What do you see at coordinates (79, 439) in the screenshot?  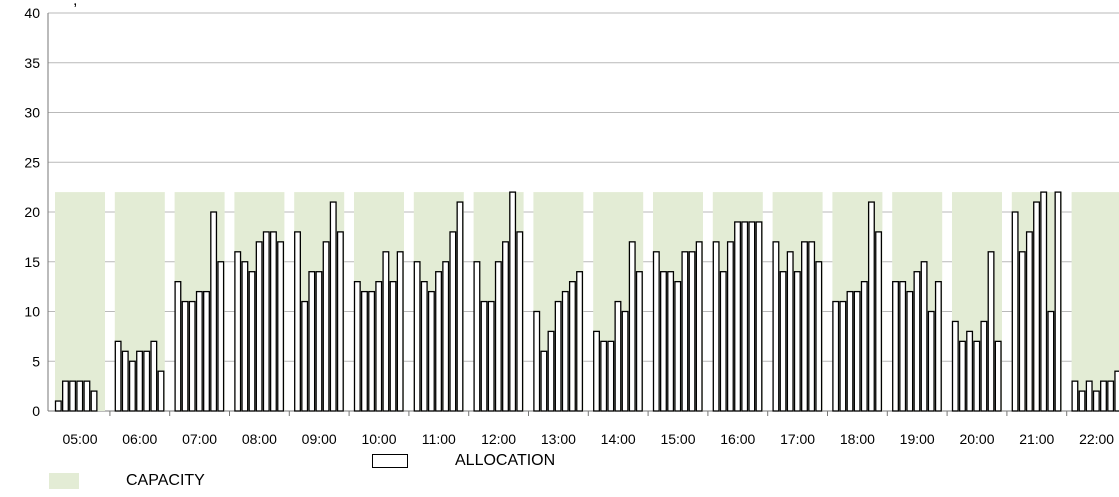 I see `x-tick-label: 05:00` at bounding box center [79, 439].